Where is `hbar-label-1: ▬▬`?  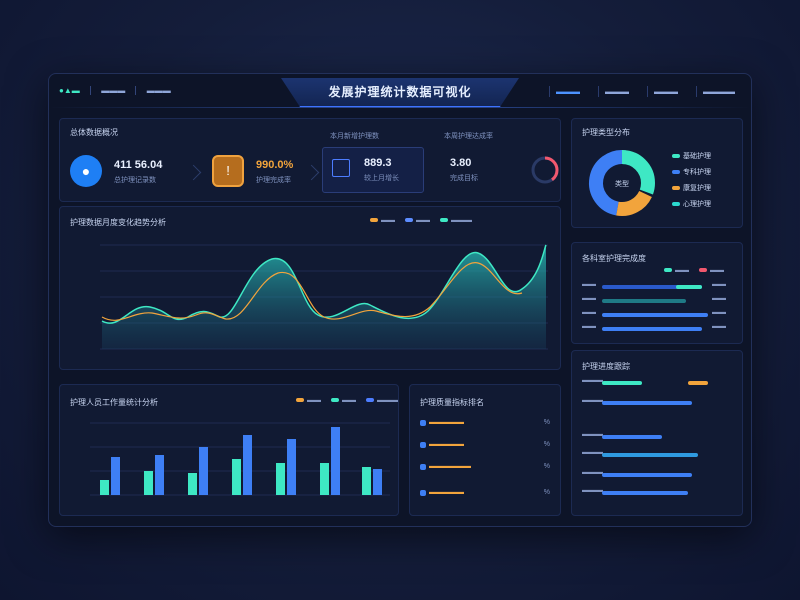 hbar-label-1: ▬▬ is located at coordinates (589, 284).